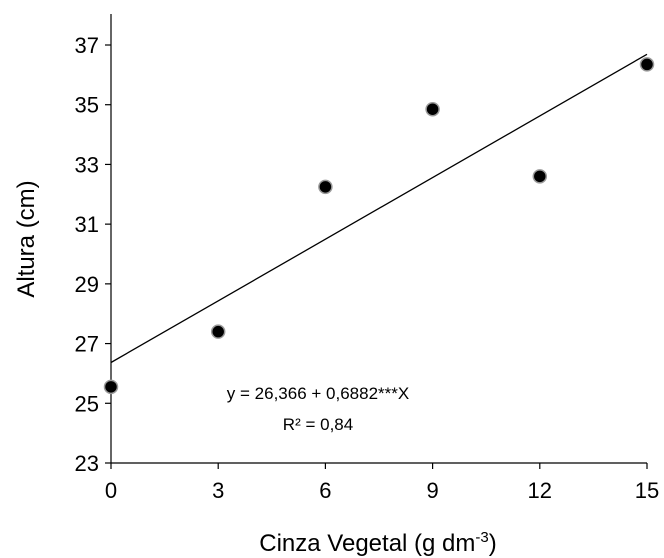 This screenshot has width=664, height=558. I want to click on y-axis-title: Altura (cm), so click(26, 238).